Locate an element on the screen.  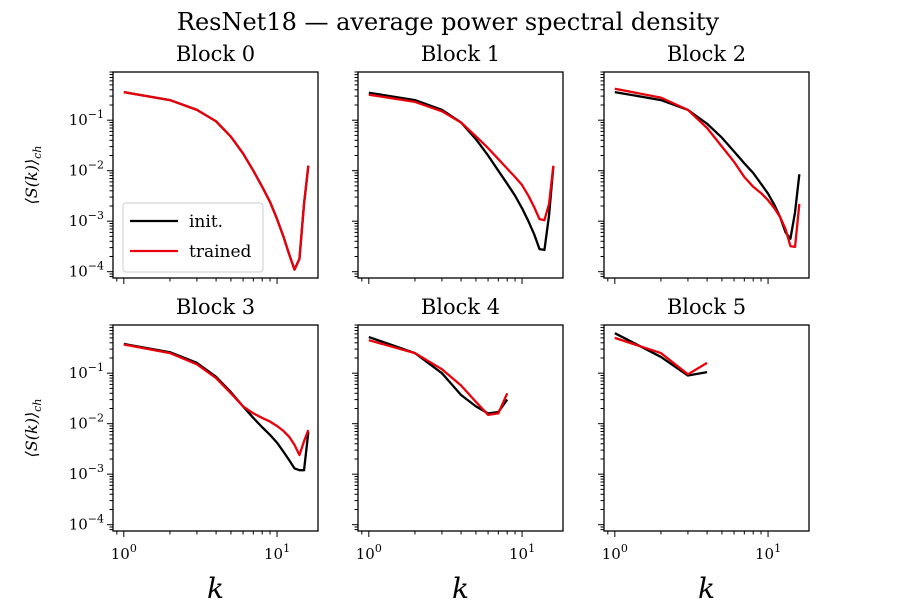
subplot-title: Block 1 is located at coordinates (460, 54).